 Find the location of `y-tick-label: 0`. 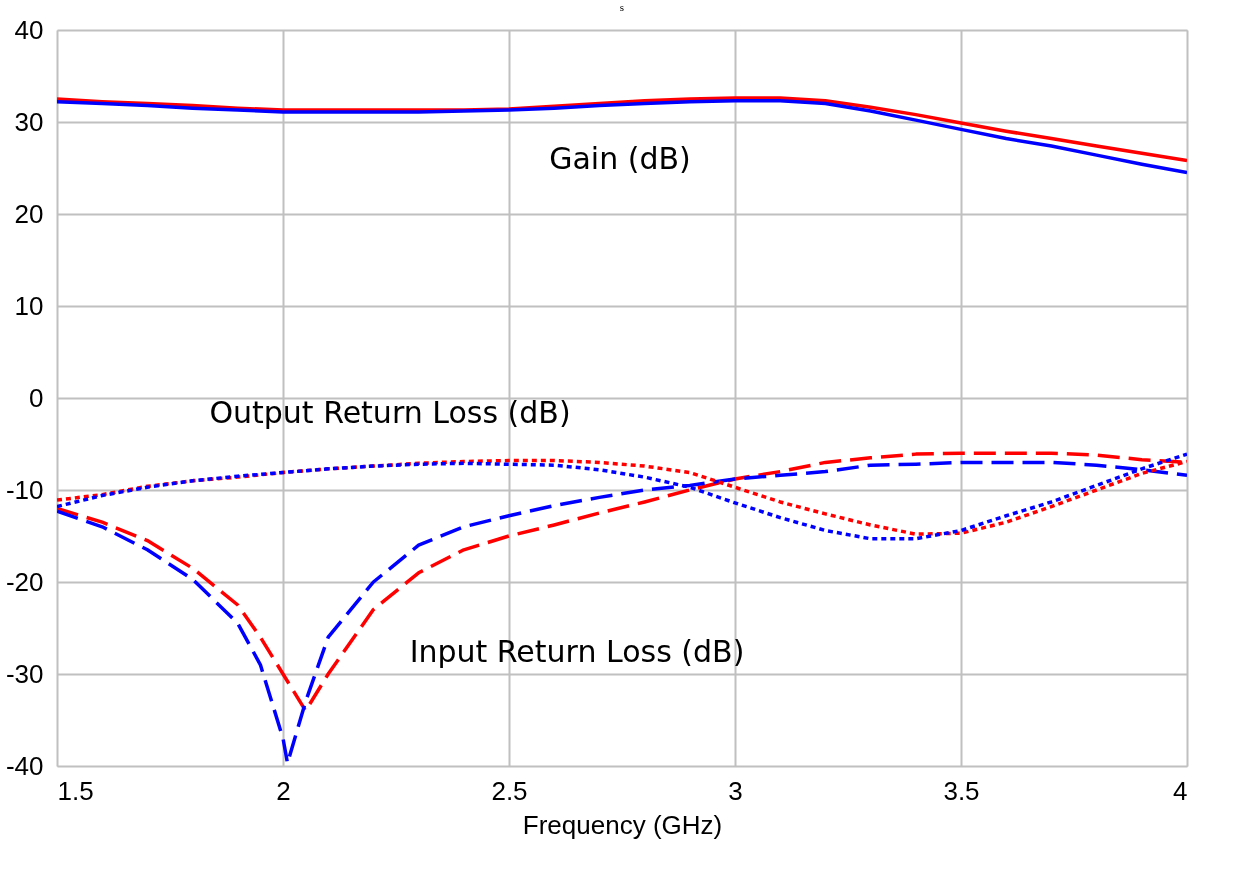

y-tick-label: 0 is located at coordinates (36, 397).